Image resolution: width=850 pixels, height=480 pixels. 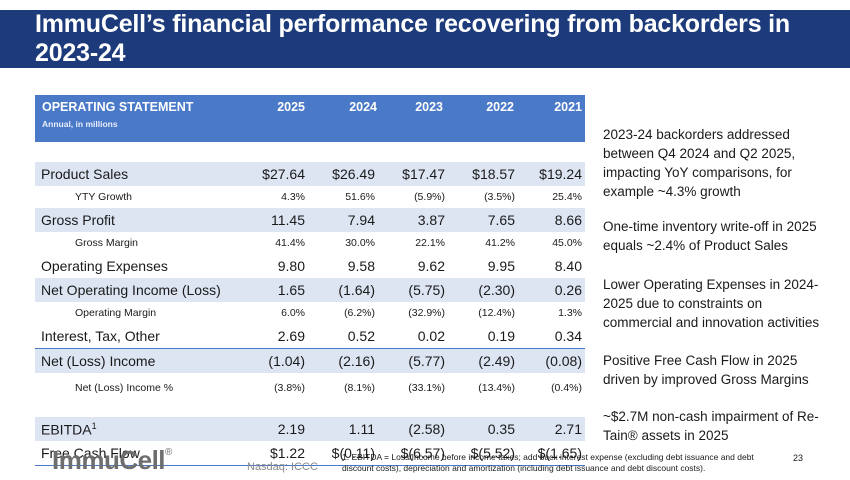 I want to click on cell: 3.87, so click(x=431, y=220).